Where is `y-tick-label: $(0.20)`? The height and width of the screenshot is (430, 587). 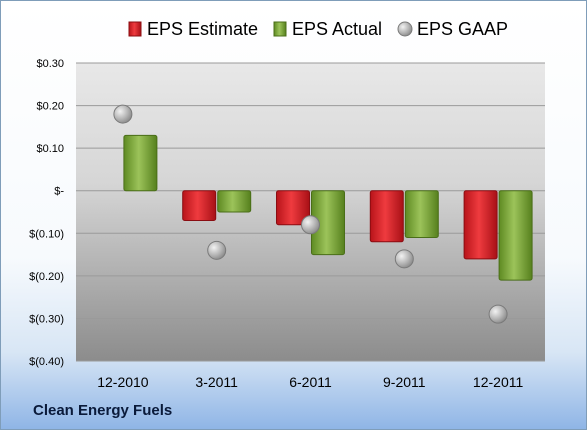 y-tick-label: $(0.20) is located at coordinates (46, 277).